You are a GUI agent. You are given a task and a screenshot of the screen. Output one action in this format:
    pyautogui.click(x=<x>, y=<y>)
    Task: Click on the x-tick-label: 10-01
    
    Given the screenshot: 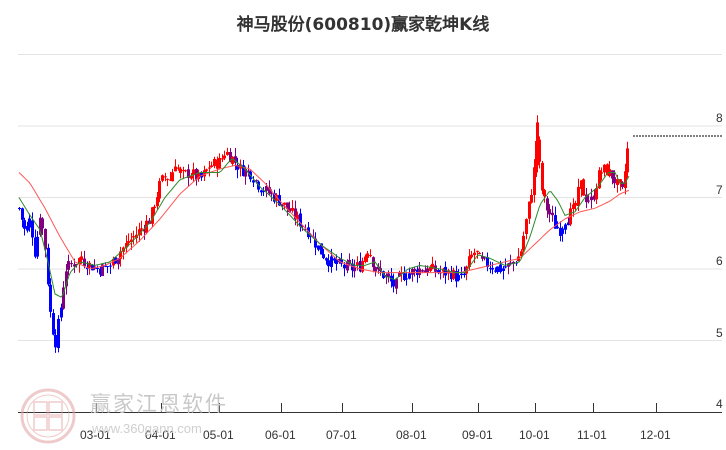 What is the action you would take?
    pyautogui.click(x=534, y=435)
    